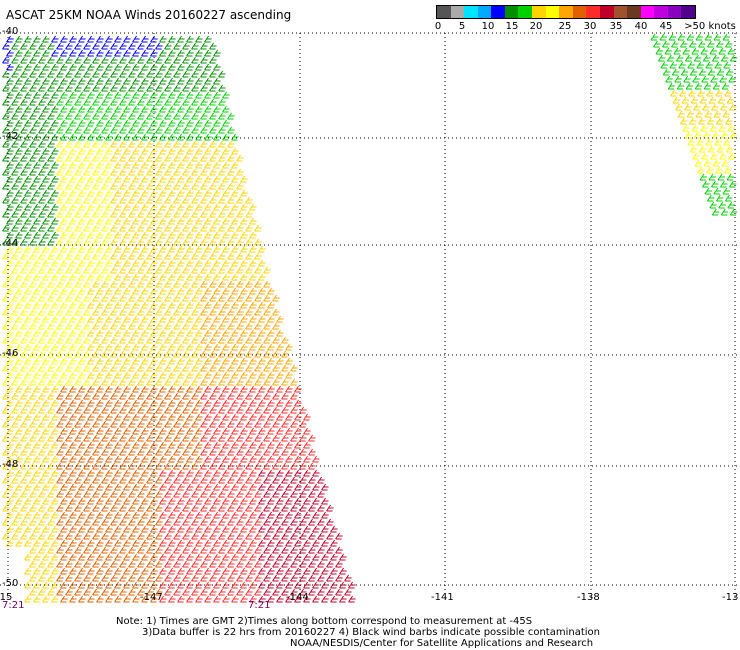 The image size is (740, 650). Describe the element at coordinates (566, 12) in the screenshot. I see `legend-swatch` at that location.